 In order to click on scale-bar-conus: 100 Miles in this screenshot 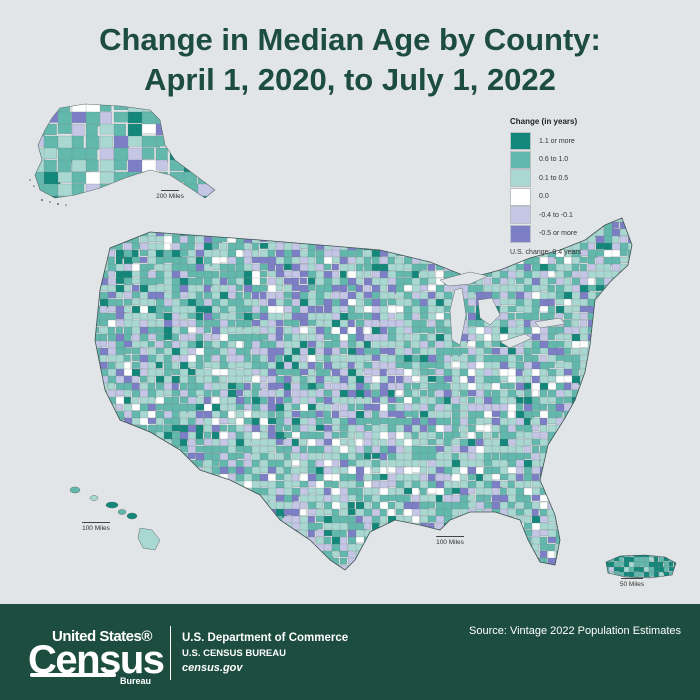, I will do `click(450, 541)`.